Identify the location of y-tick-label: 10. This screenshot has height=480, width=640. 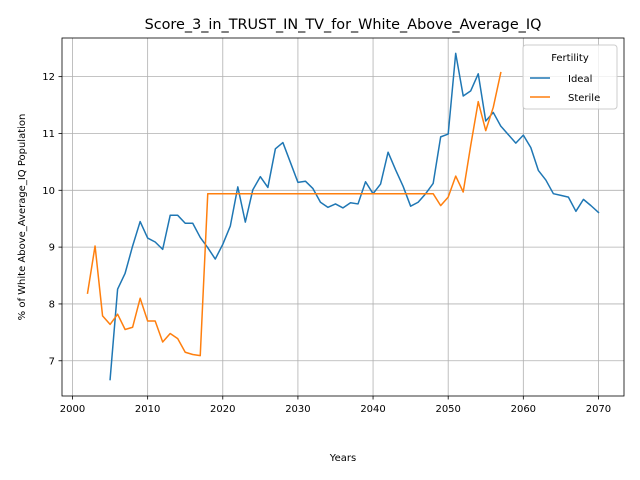
(48, 191).